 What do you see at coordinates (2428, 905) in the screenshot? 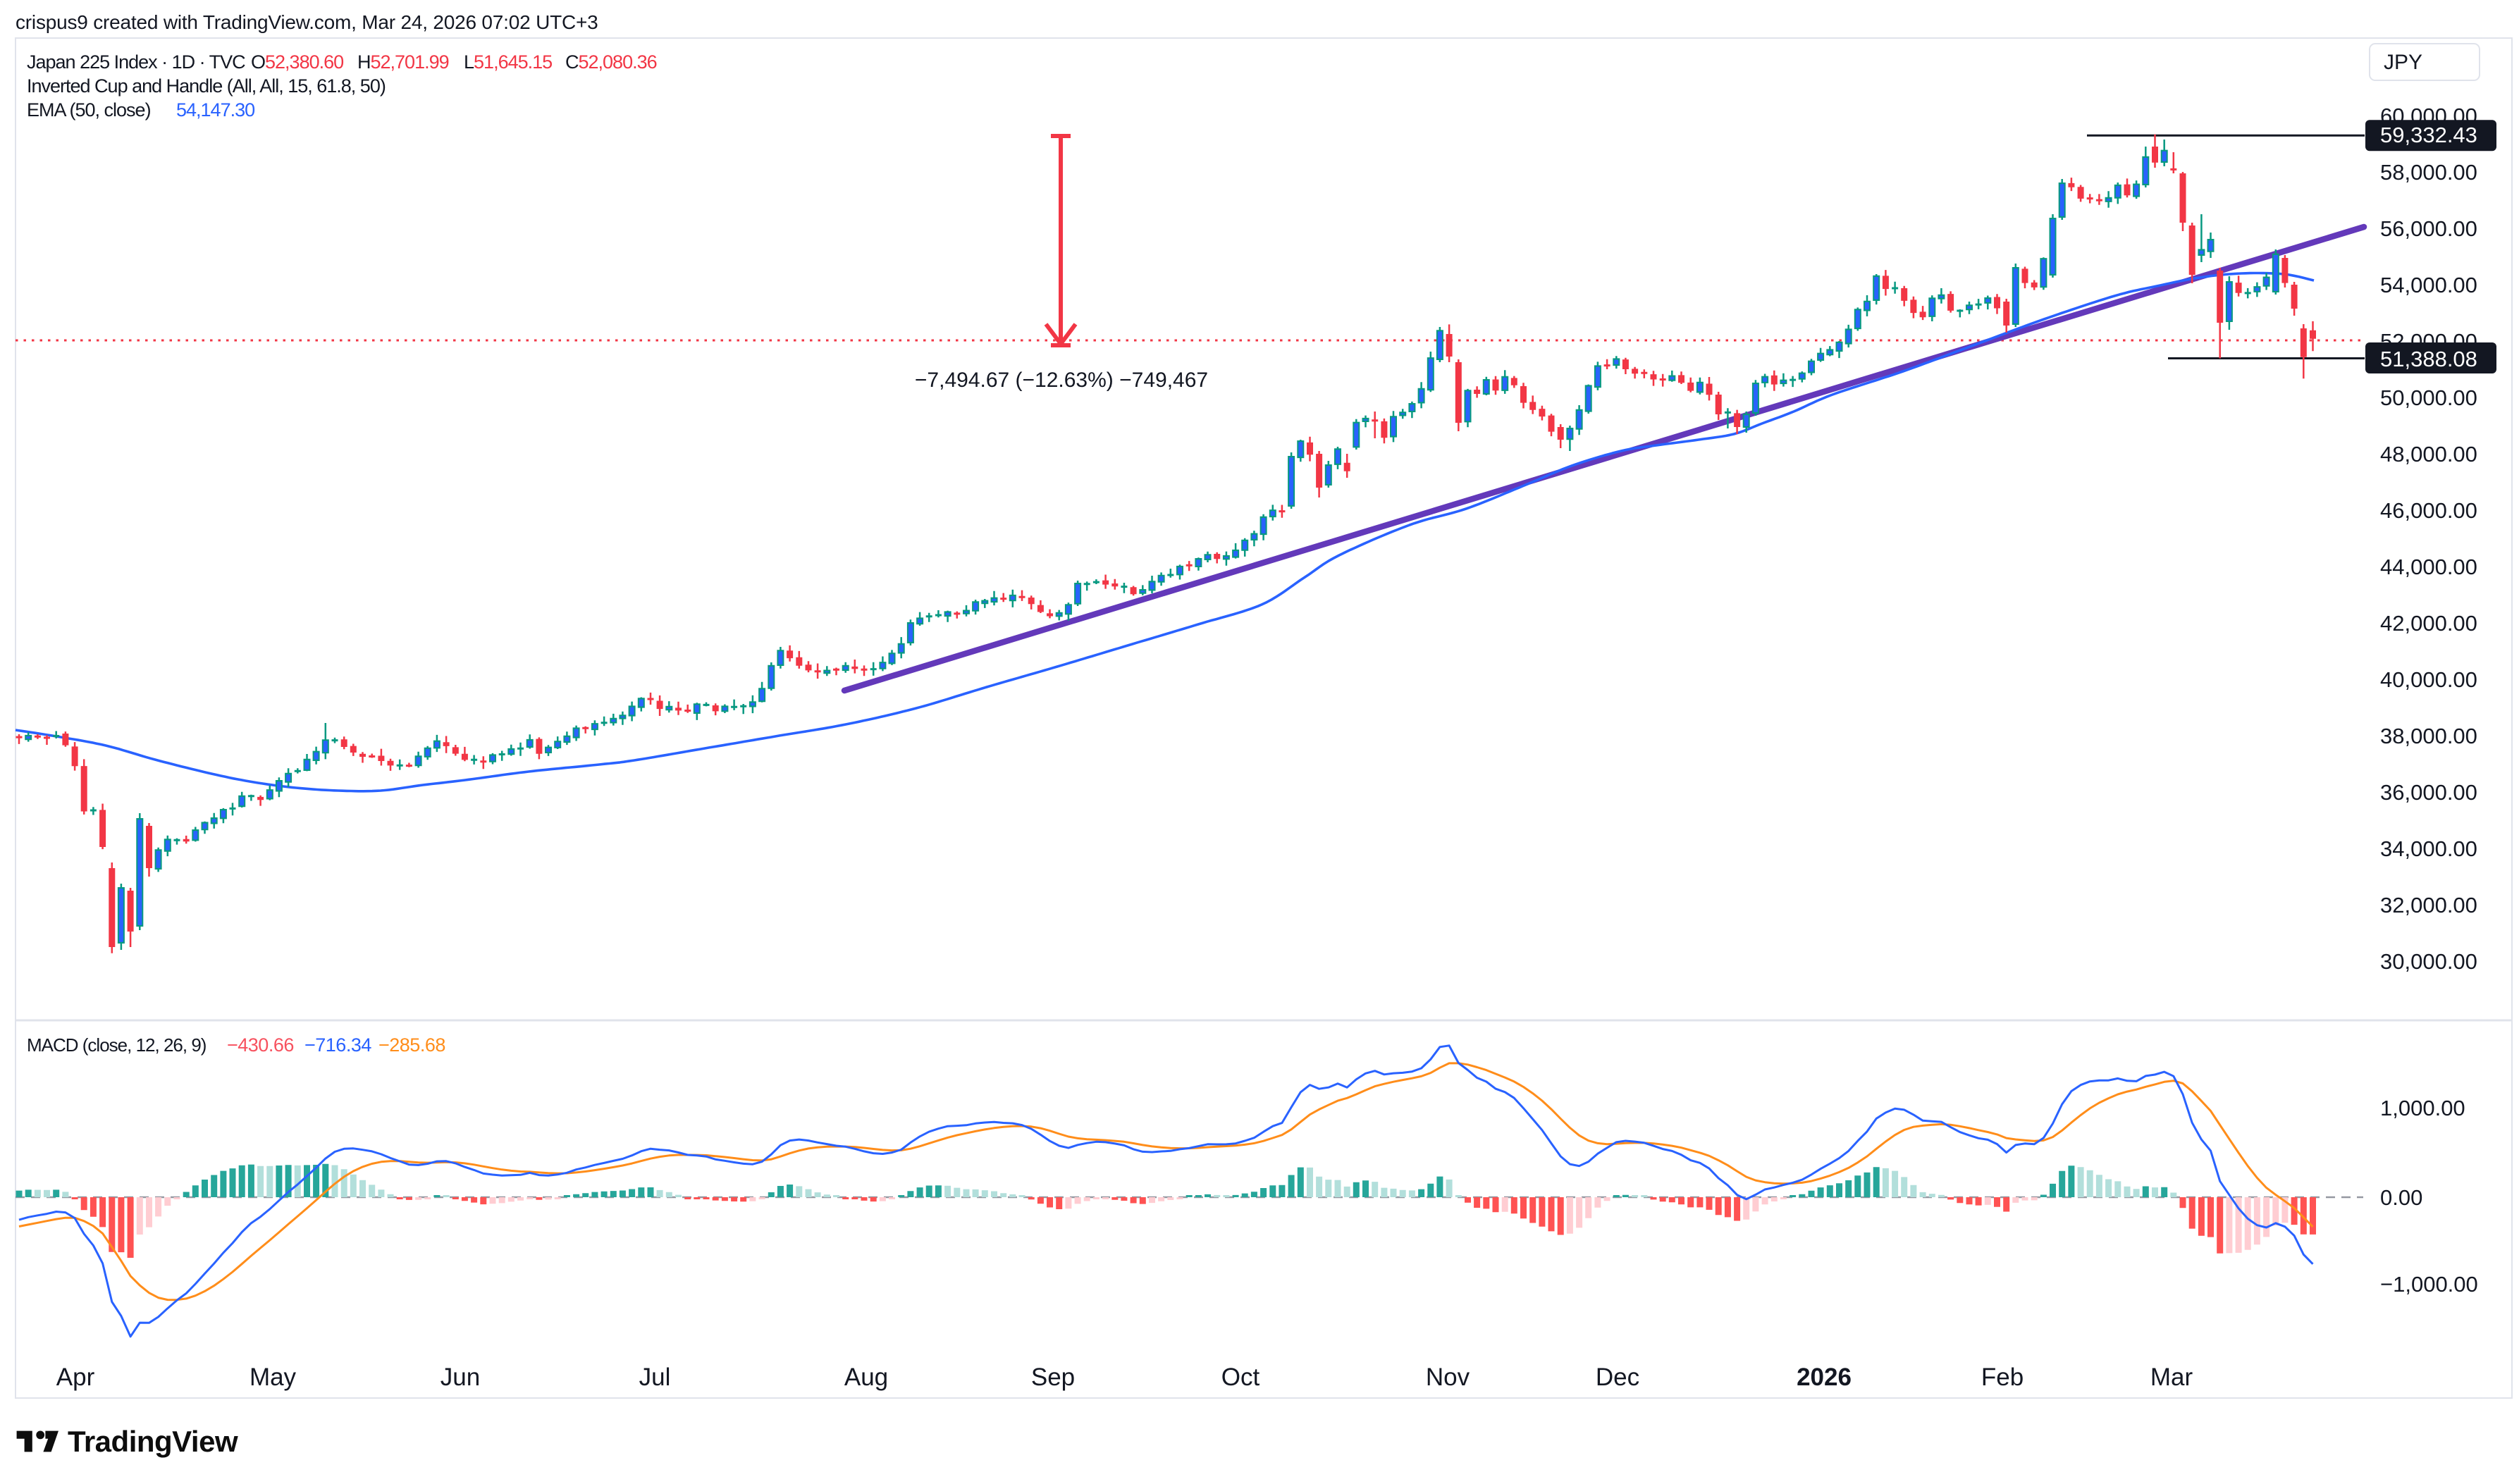
I see `svg-text: 32,000.00` at bounding box center [2428, 905].